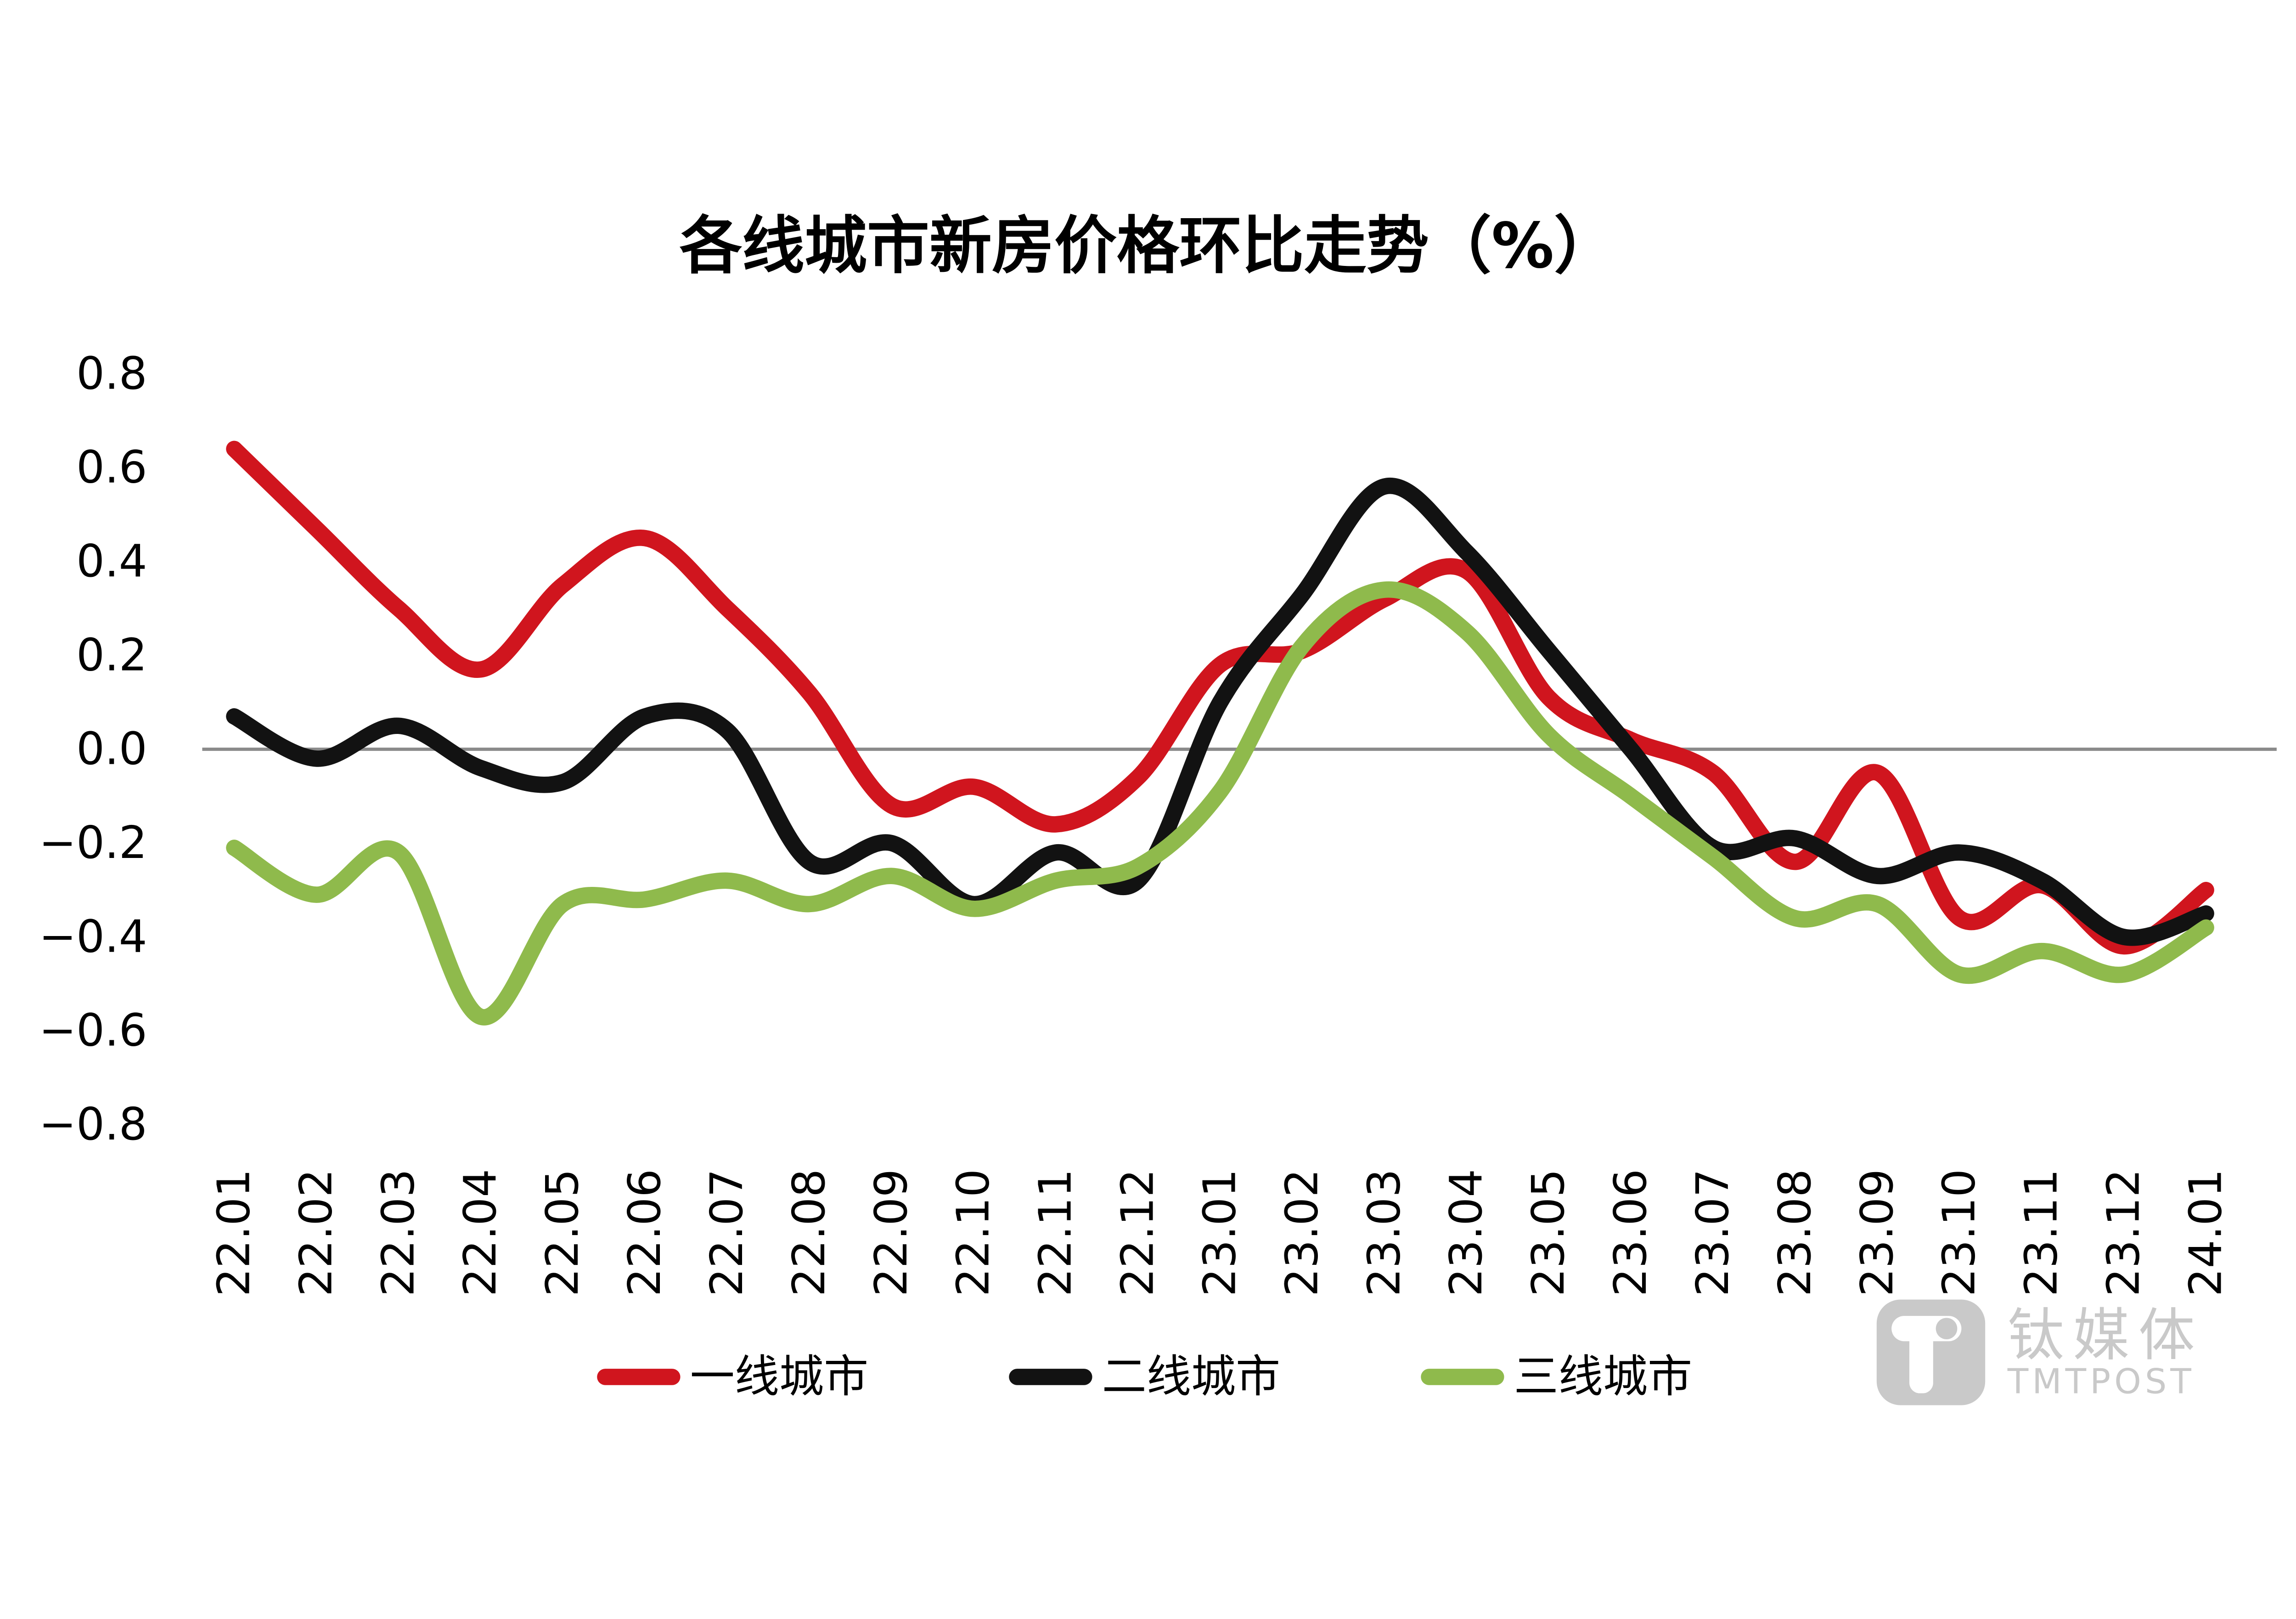 The width and height of the screenshot is (2296, 1619). Describe the element at coordinates (316, 1233) in the screenshot. I see `x-tick-label: 22.02` at that location.